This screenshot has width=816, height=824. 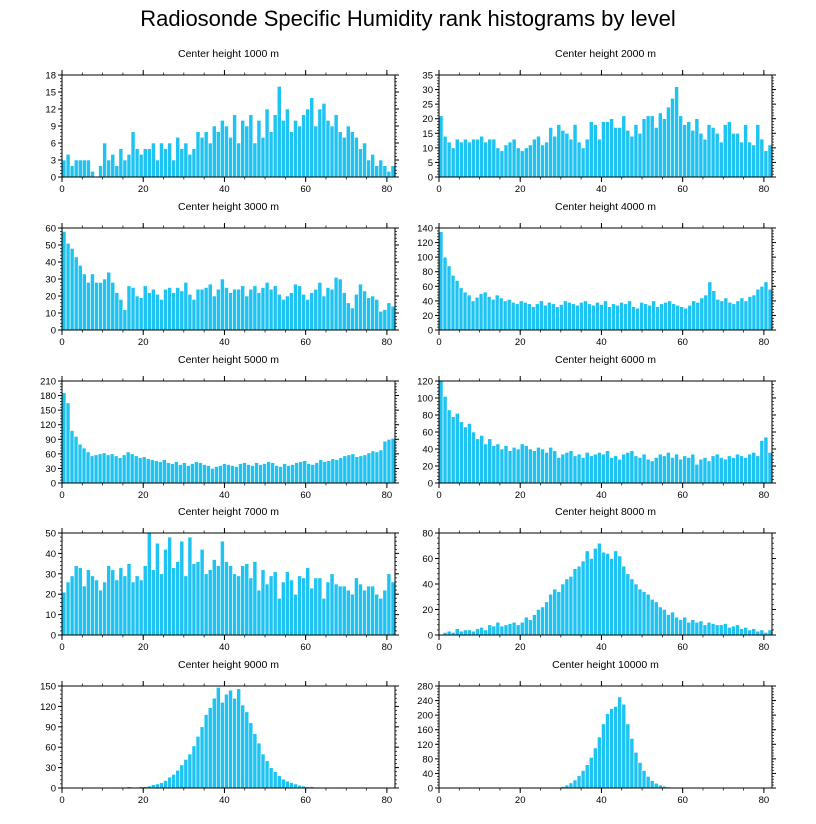 I want to click on histogram-panel-1: Center height 1000 m 0 3 6 9 12 15 18 0 20 40 60 80, so click(x=222, y=121).